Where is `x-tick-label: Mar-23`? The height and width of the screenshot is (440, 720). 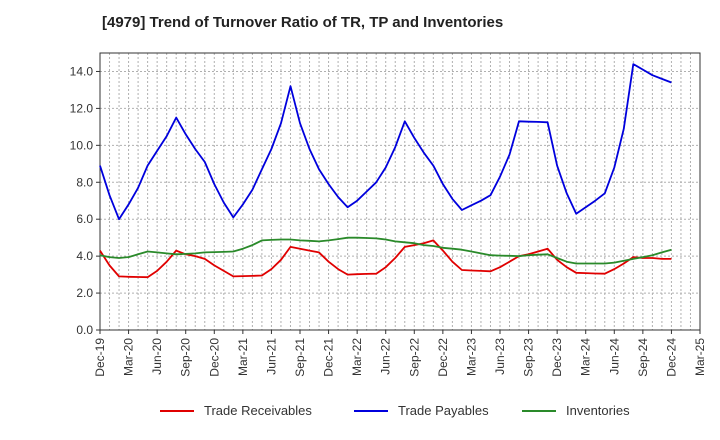 x-tick-label: Mar-23 is located at coordinates (471, 357).